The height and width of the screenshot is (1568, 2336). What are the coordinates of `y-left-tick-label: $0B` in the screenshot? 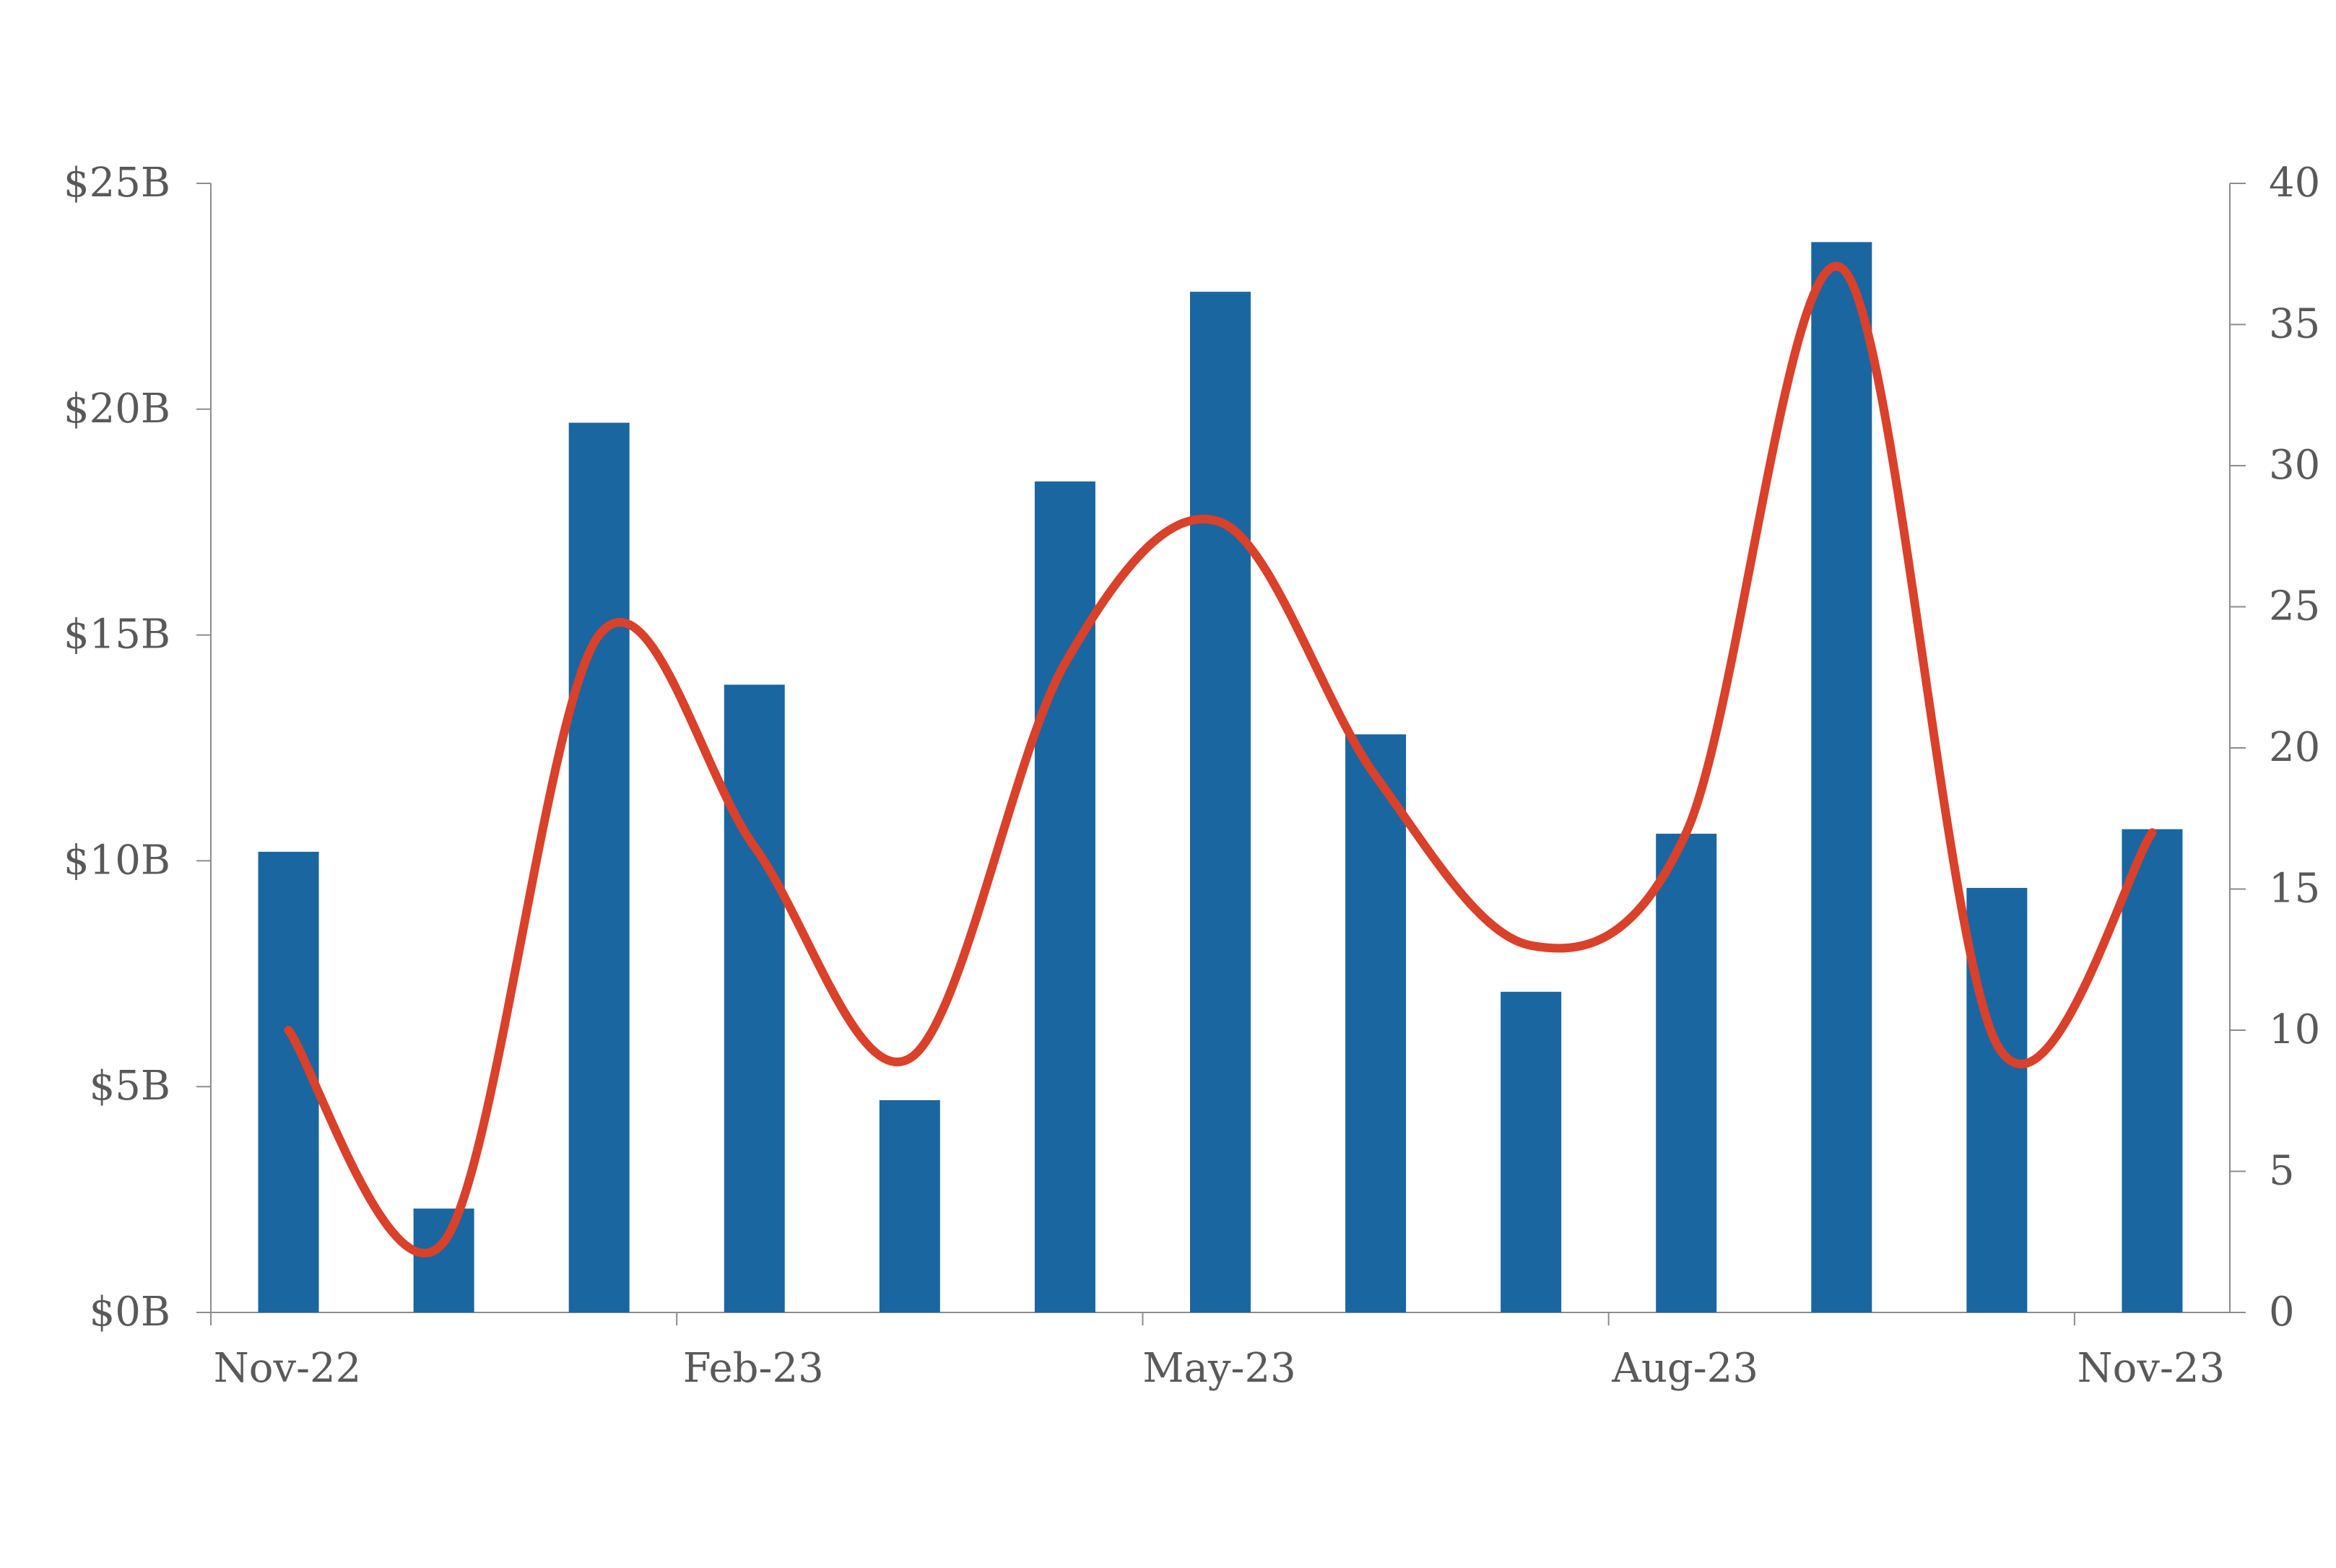 It's located at (130, 1312).